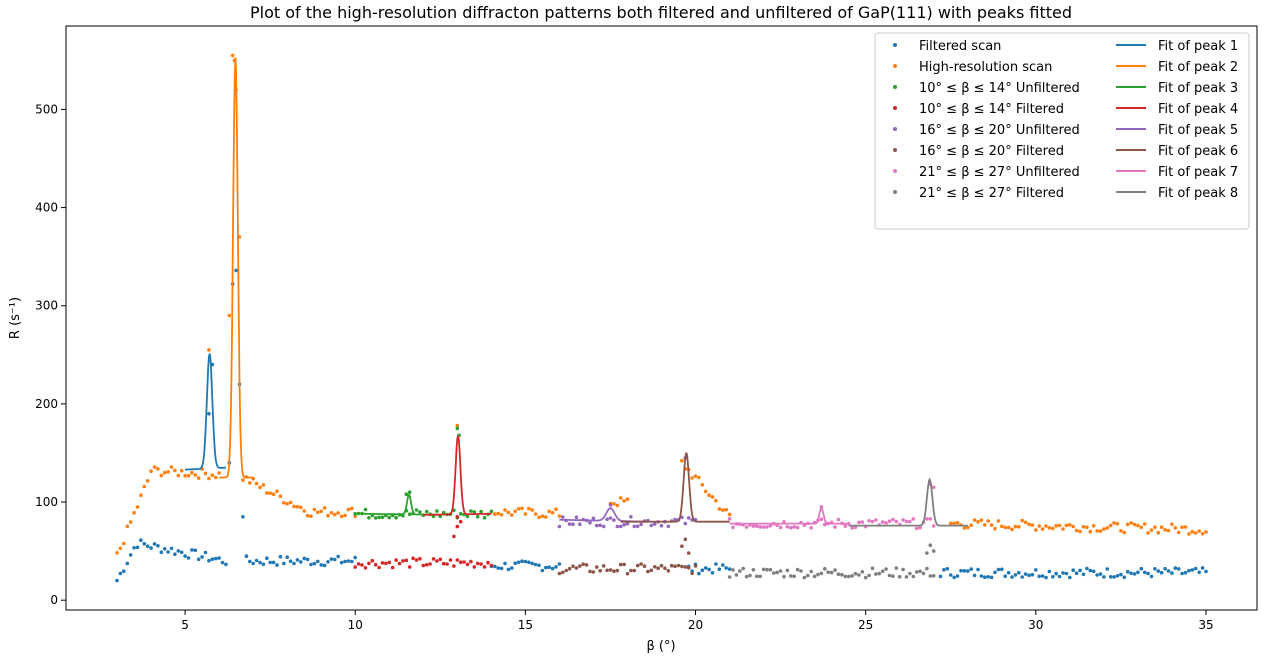 This screenshot has width=1269, height=658. What do you see at coordinates (1198, 193) in the screenshot?
I see `legend-label: Fit of peak 8` at bounding box center [1198, 193].